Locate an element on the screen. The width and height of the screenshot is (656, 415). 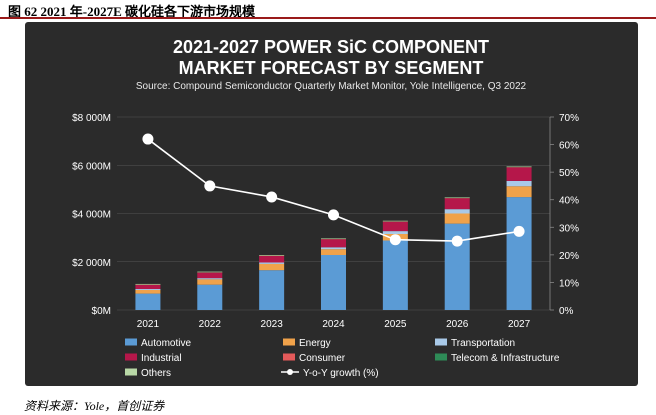
x-tick-label: 2021 is located at coordinates (148, 324).